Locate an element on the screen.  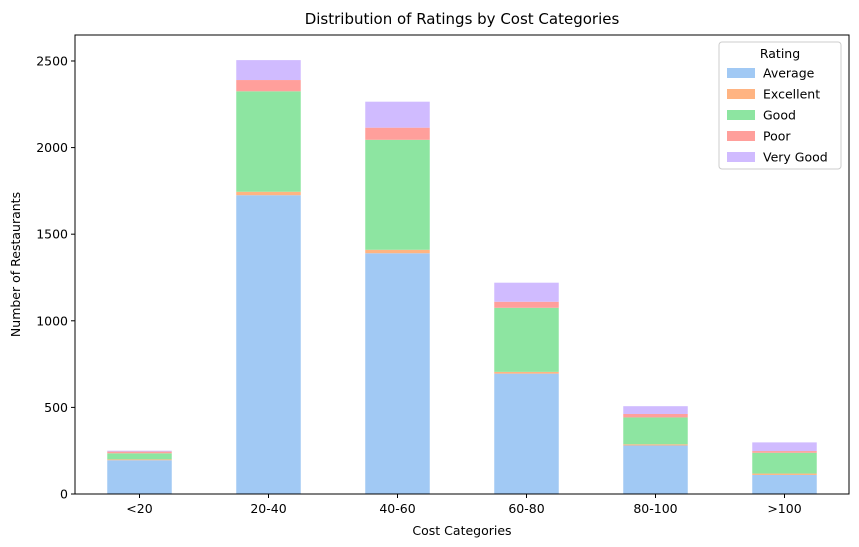
legend-entry-label: Excellent is located at coordinates (791, 94).